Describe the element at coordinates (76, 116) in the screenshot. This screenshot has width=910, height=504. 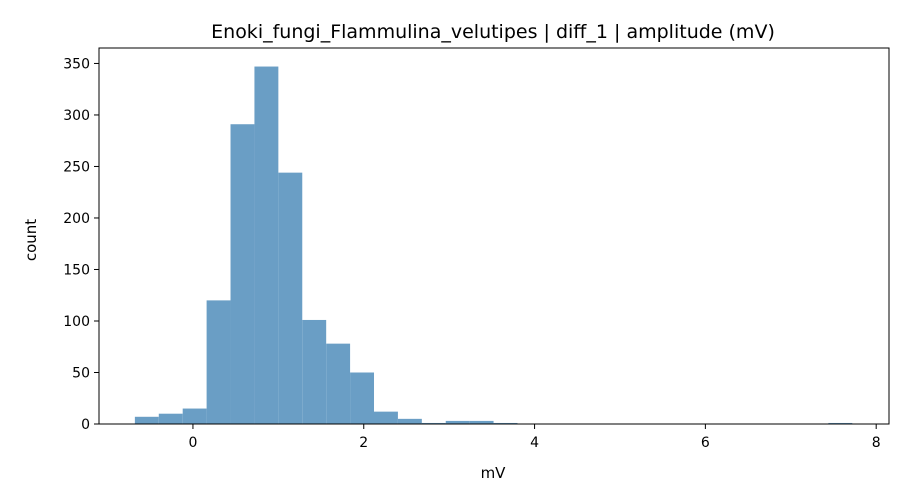
I see `y-tick-label: 300` at that location.